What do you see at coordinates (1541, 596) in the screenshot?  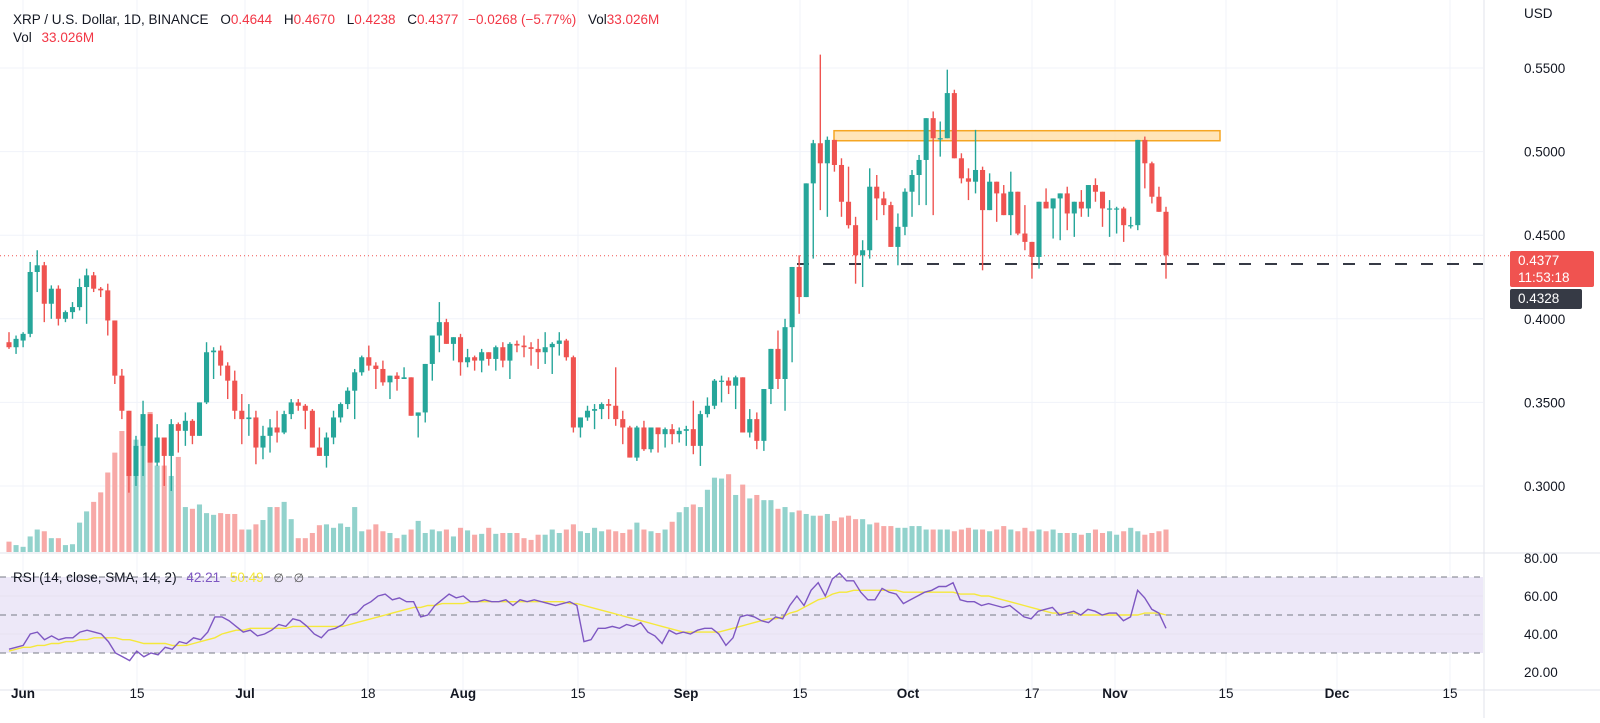 I see `rsi-tick: 60.00` at bounding box center [1541, 596].